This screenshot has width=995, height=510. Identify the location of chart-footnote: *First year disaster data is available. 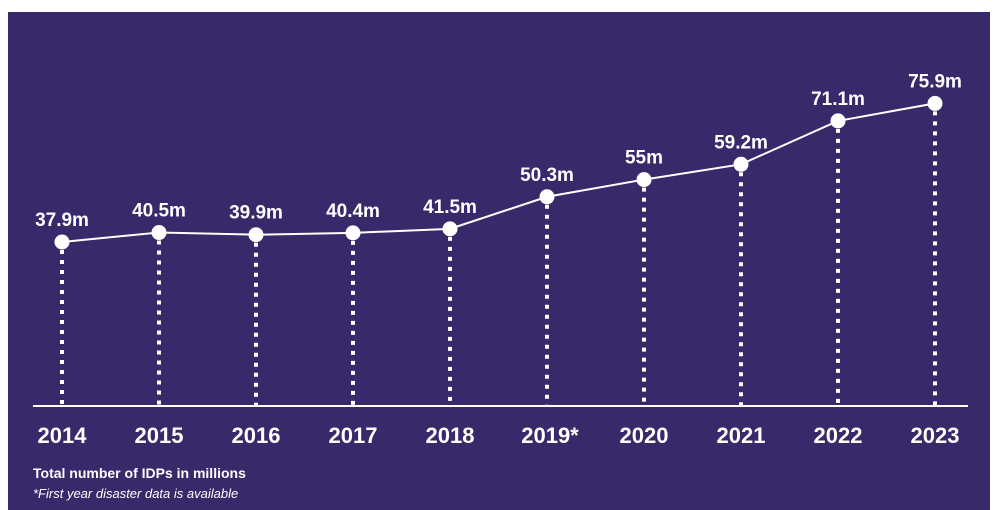
(136, 493).